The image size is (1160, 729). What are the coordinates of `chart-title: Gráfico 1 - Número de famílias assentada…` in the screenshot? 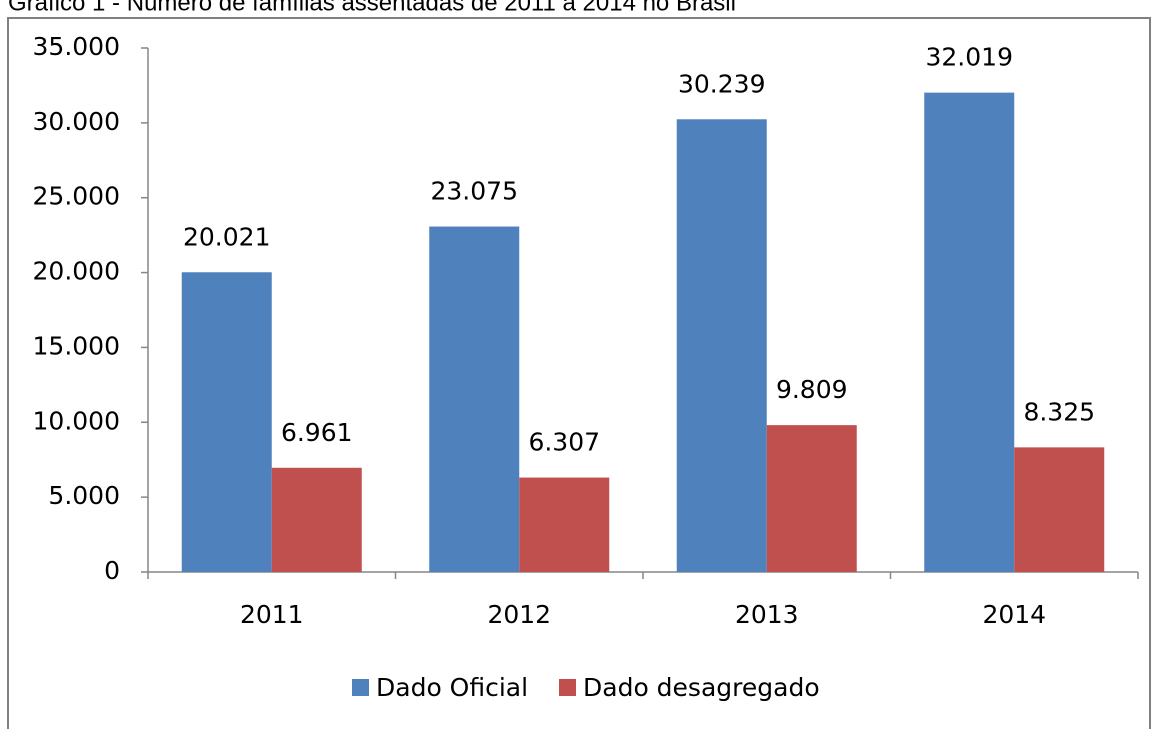 It's located at (372, 8).